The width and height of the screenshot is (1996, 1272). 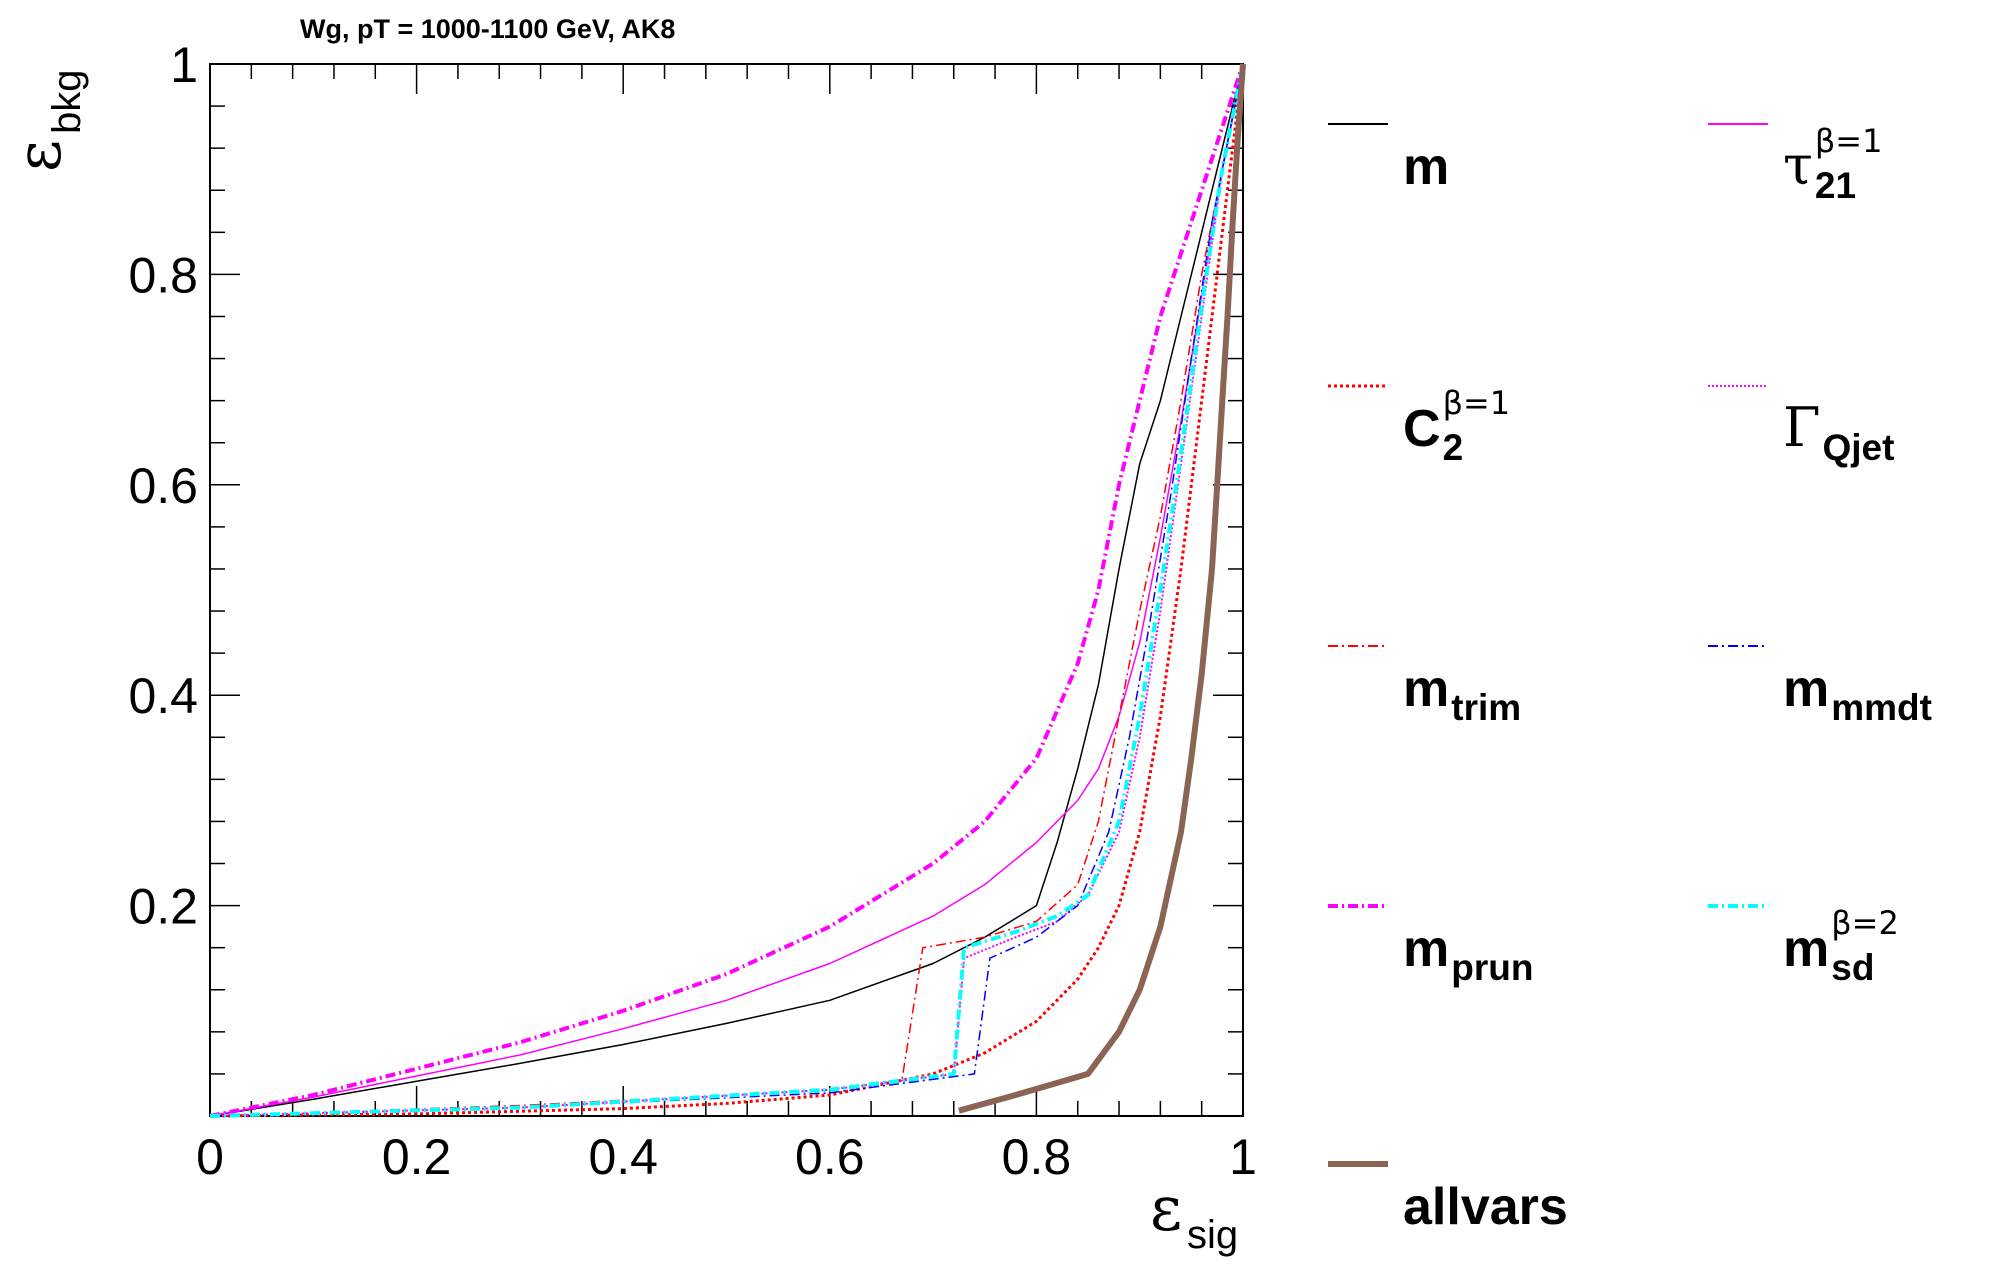 I want to click on y-axis-label-symbol: ε, so click(x=38, y=156).